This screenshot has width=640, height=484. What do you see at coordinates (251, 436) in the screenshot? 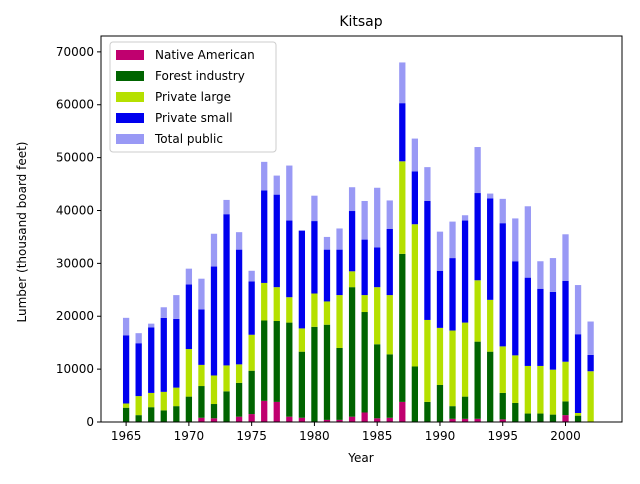
I see `x-tick-label: 1975` at bounding box center [251, 436].